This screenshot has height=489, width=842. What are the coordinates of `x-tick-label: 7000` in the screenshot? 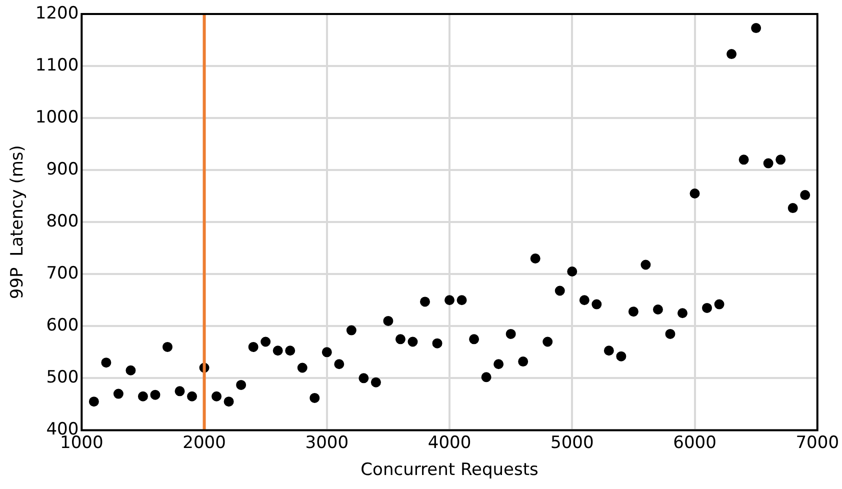 It's located at (817, 442).